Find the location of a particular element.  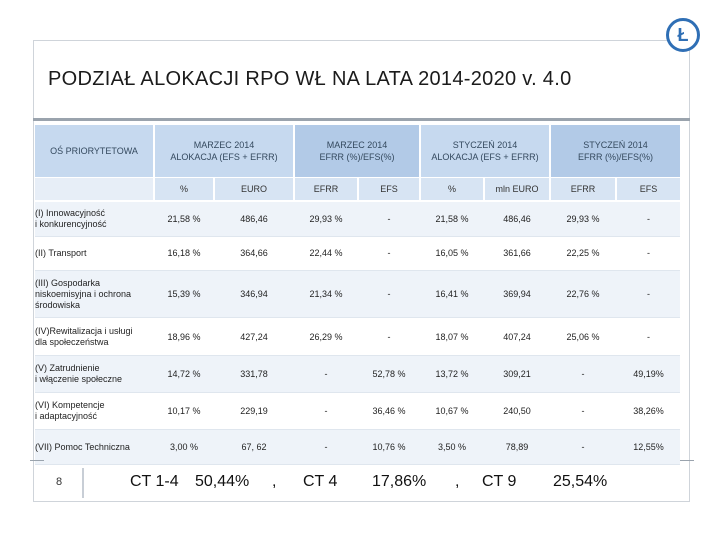

table-cell: 18,96 % is located at coordinates (184, 336).